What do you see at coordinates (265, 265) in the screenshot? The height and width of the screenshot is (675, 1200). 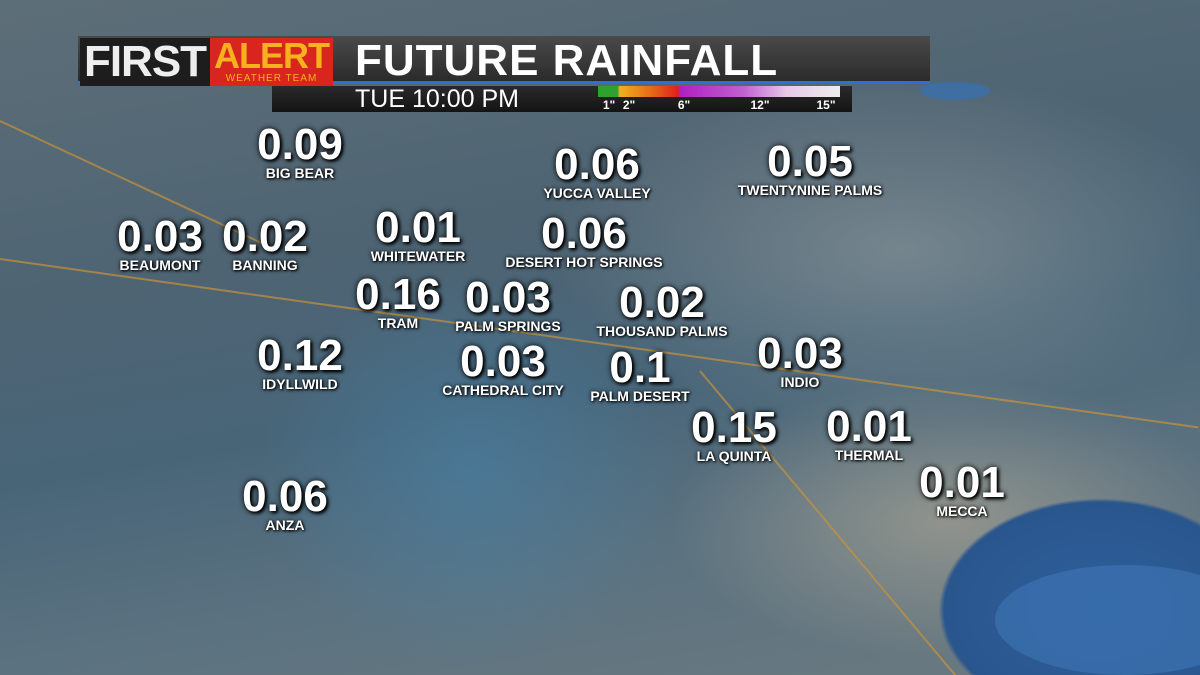 I see `location-name: BANNING` at bounding box center [265, 265].